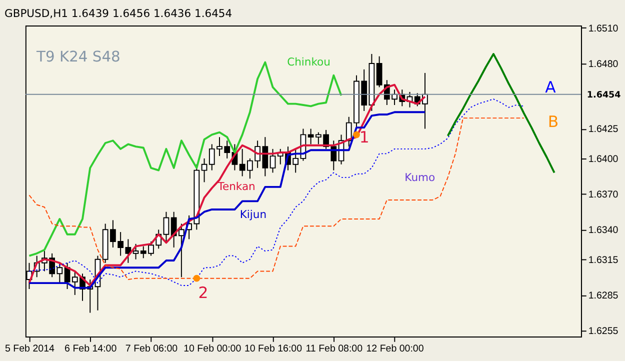 Image resolution: width=625 pixels, height=362 pixels. Describe the element at coordinates (78, 57) in the screenshot. I see `annotation: T9 K24 S48` at that location.